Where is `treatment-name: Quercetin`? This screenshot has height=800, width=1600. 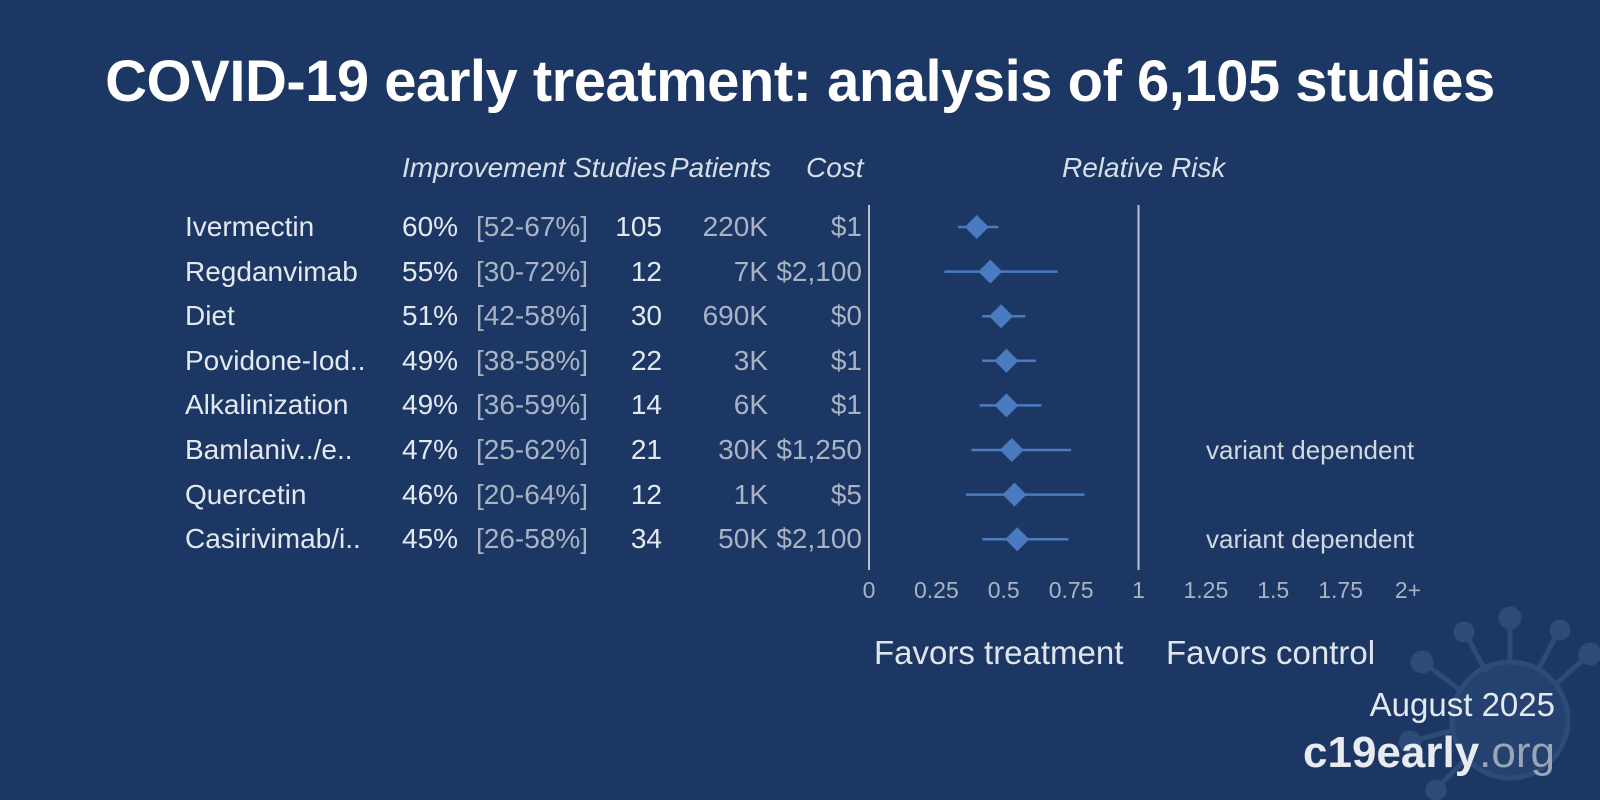
treatment-name: Quercetin is located at coordinates (246, 494).